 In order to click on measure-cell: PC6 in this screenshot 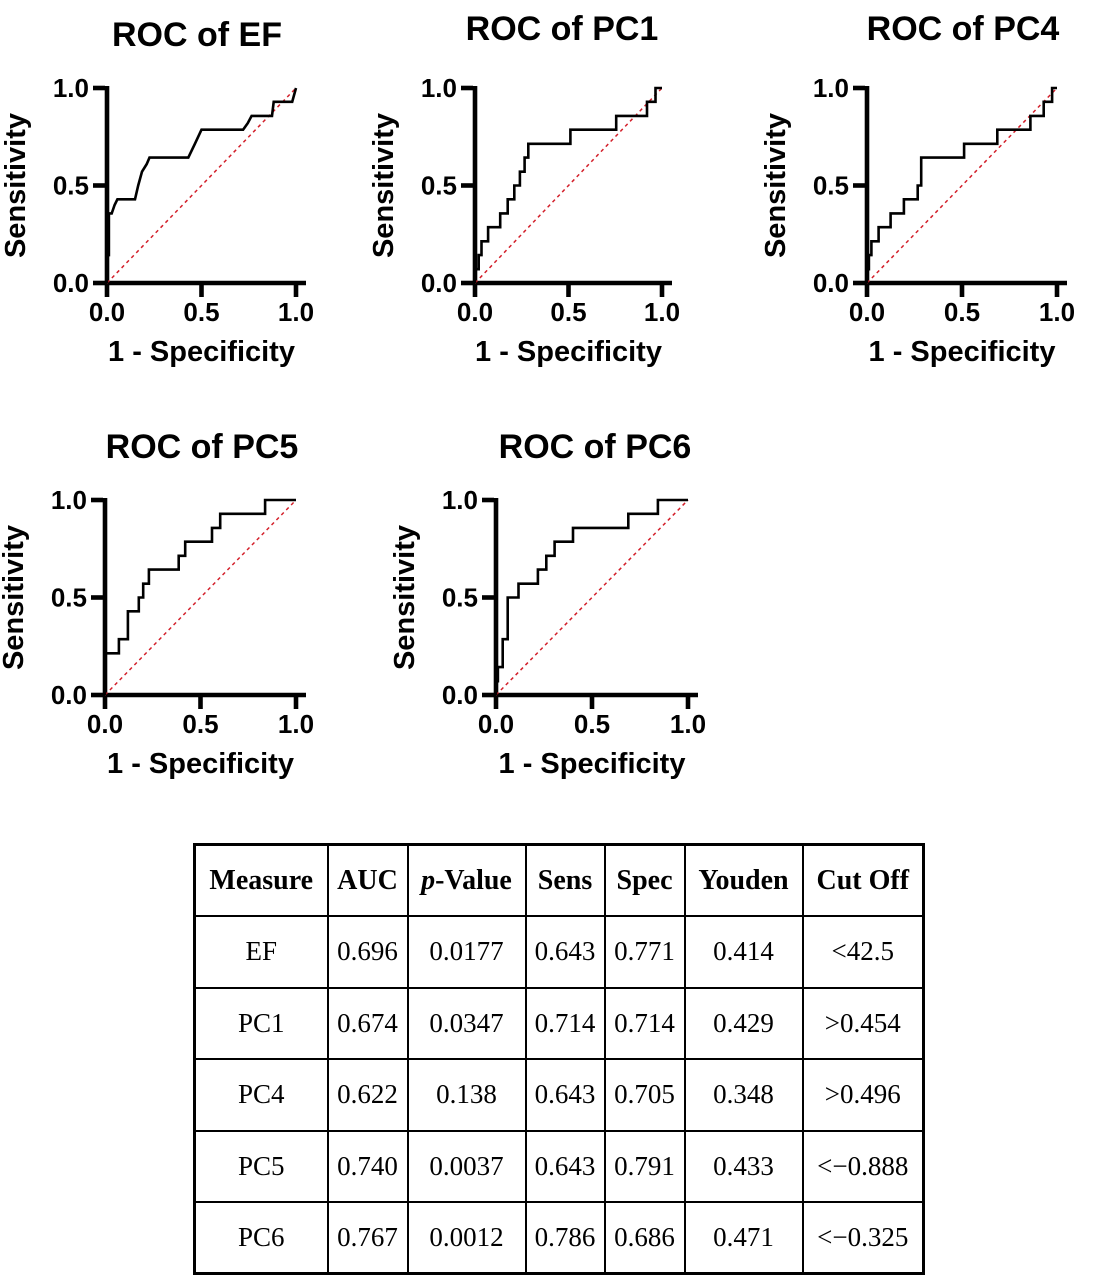, I will do `click(261, 1238)`.